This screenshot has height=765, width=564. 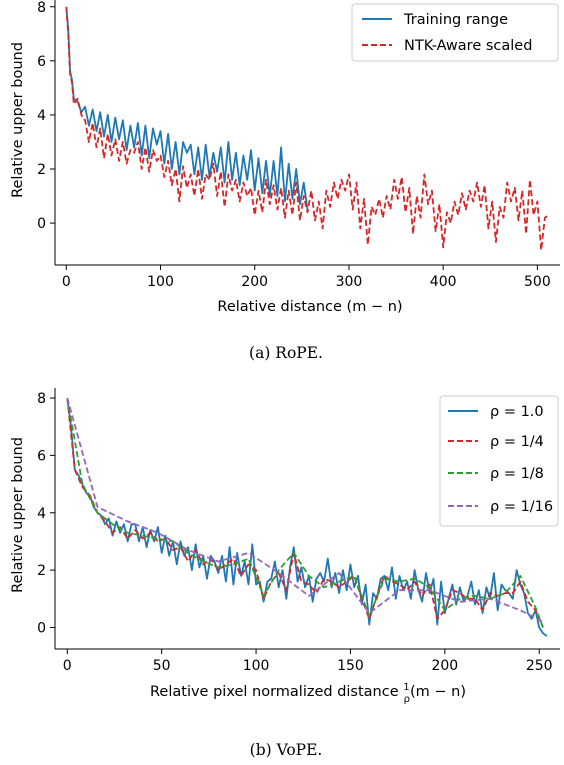 What do you see at coordinates (309, 307) in the screenshot?
I see `x-axis-title: Relative distance (m − n)` at bounding box center [309, 307].